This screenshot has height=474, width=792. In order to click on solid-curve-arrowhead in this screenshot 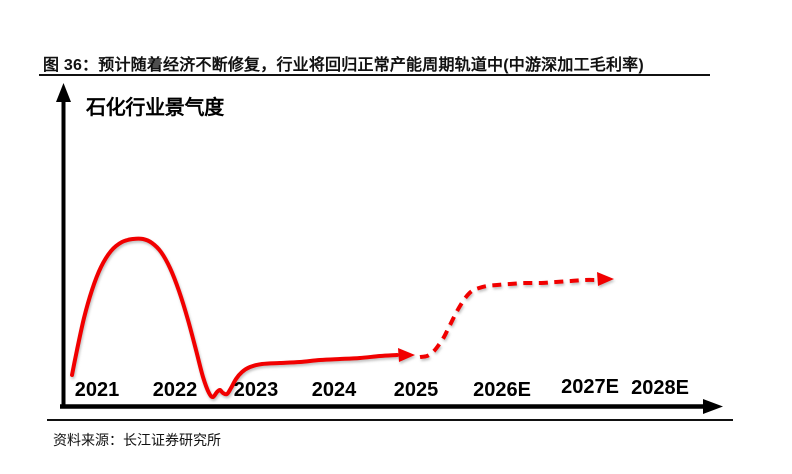, I will do `click(406, 355)`.